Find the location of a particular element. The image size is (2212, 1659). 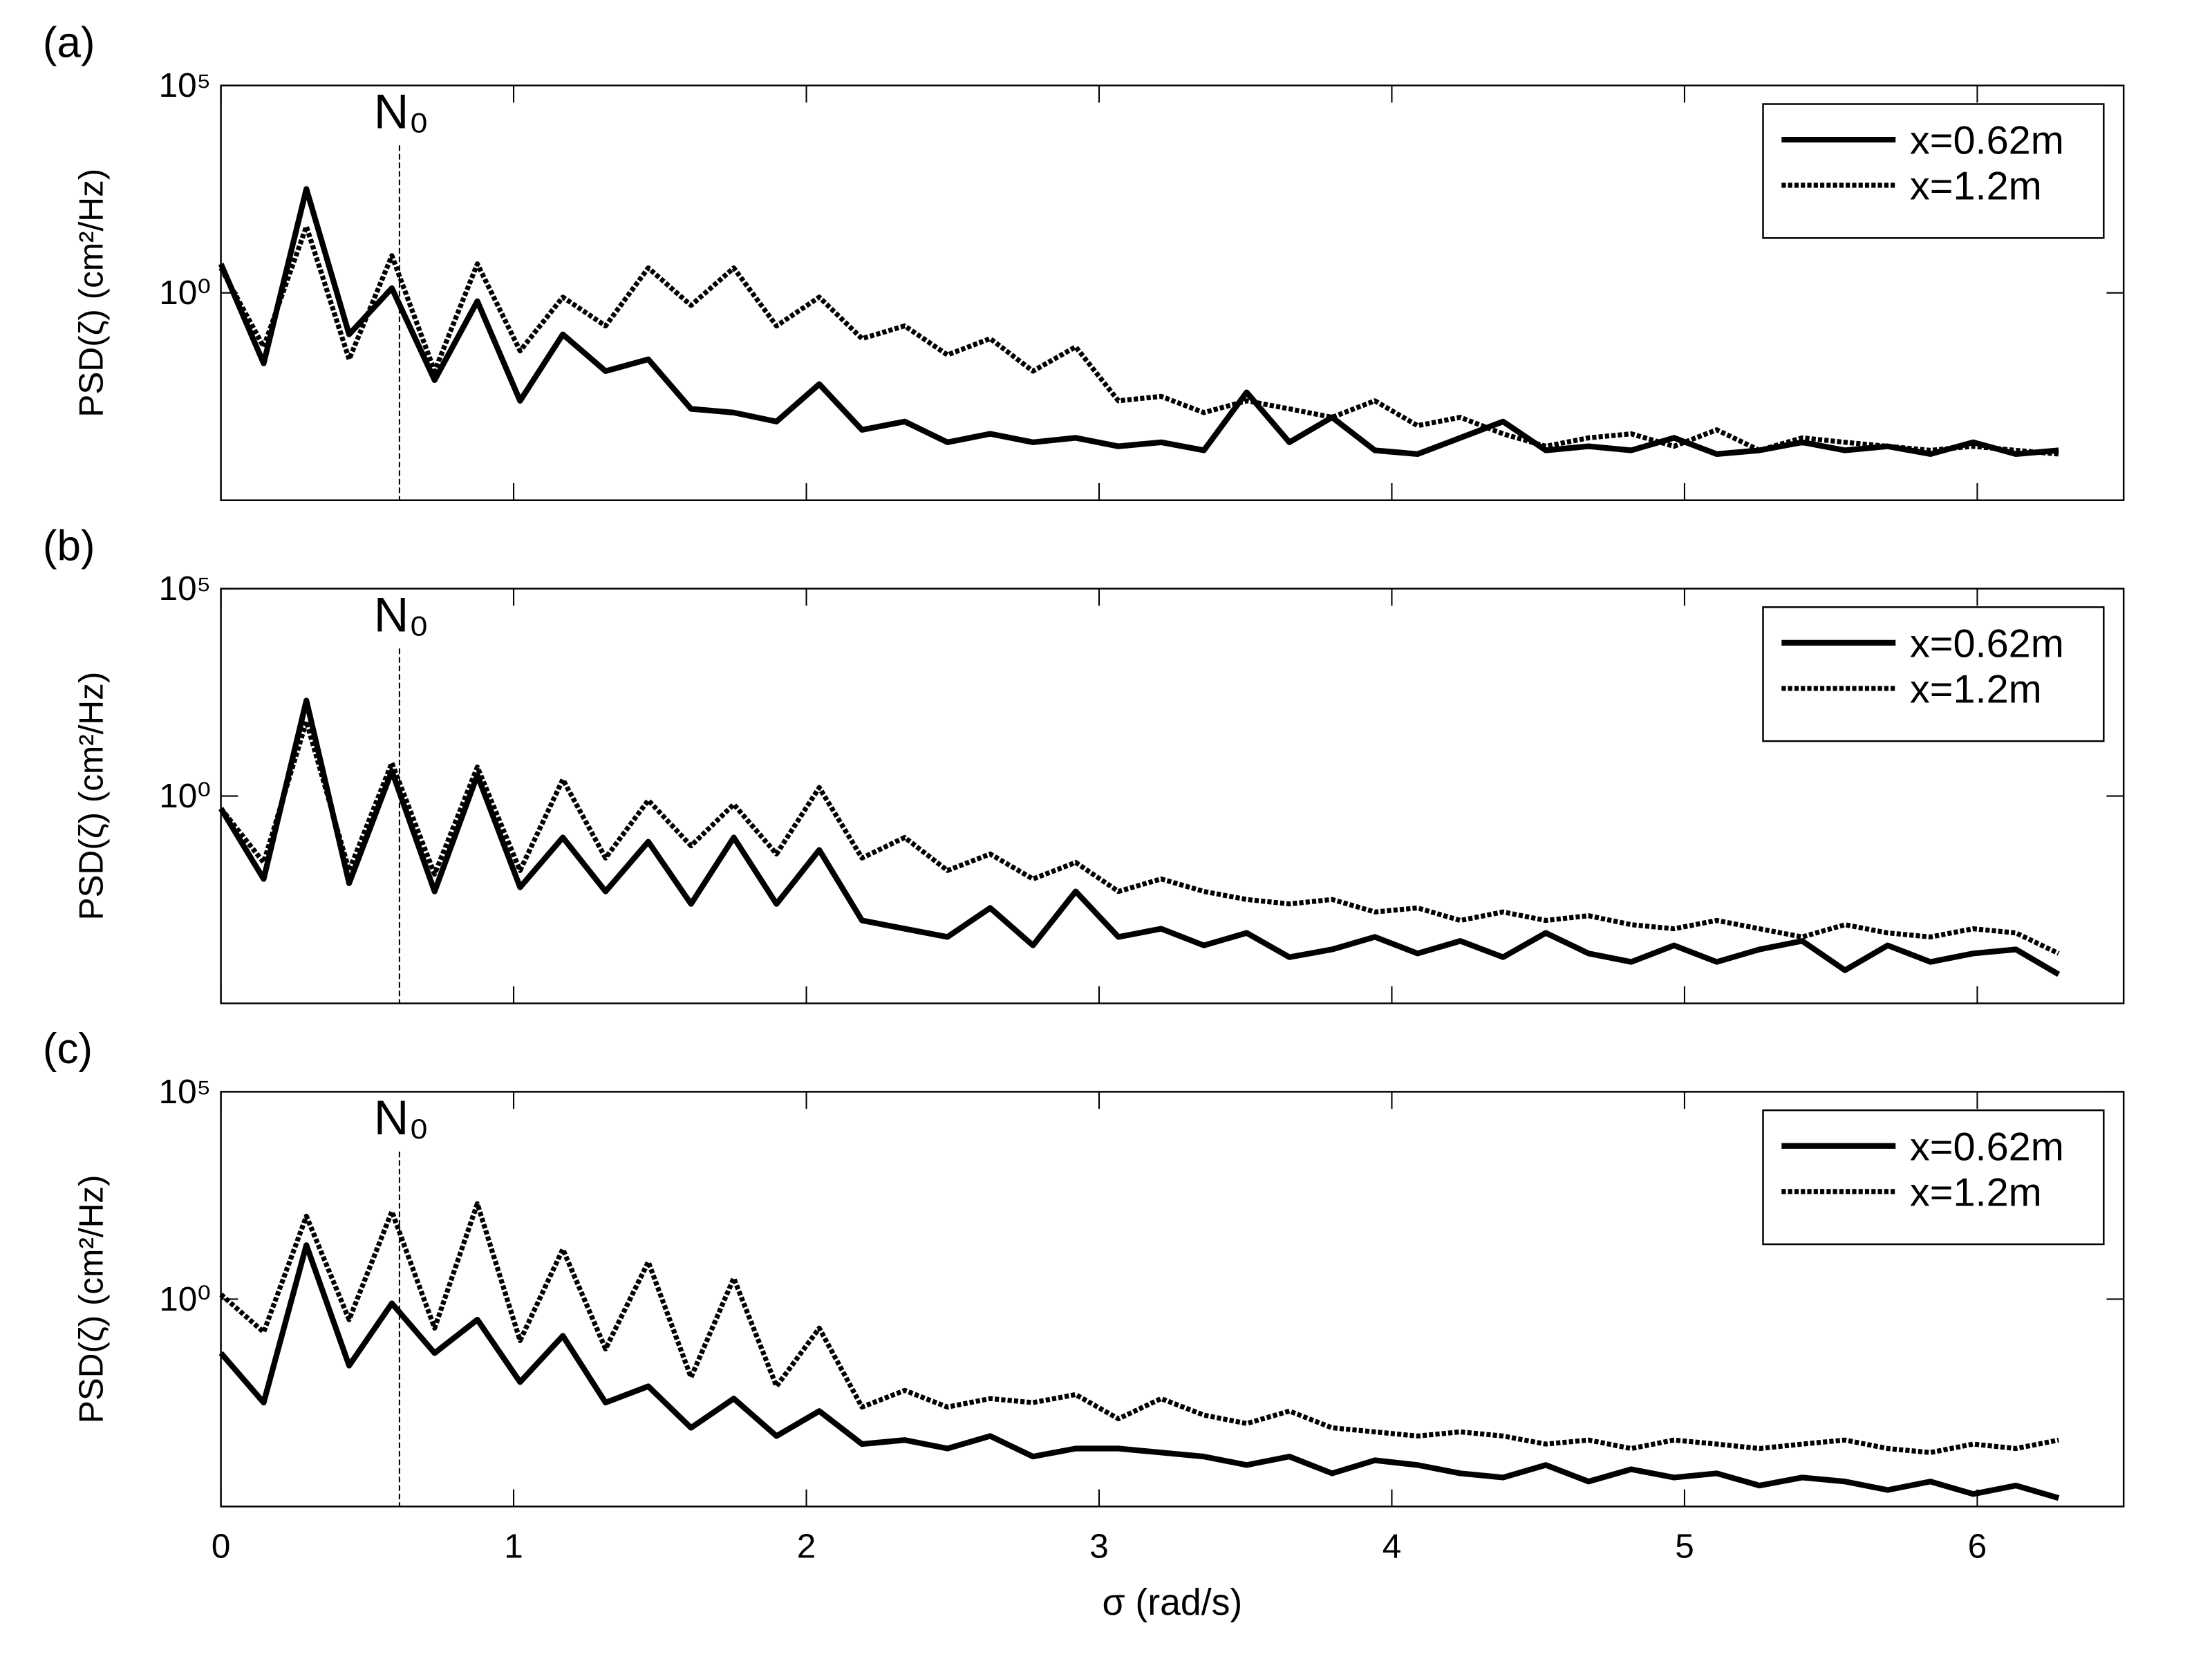

x-axis-label: σ (rad/s) is located at coordinates (1172, 1602).